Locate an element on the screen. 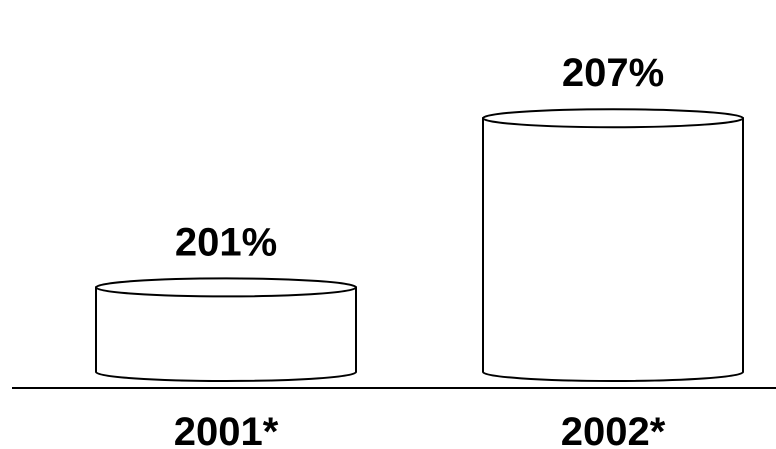 The image size is (776, 449). cylinder-top-2002 is located at coordinates (613, 118).